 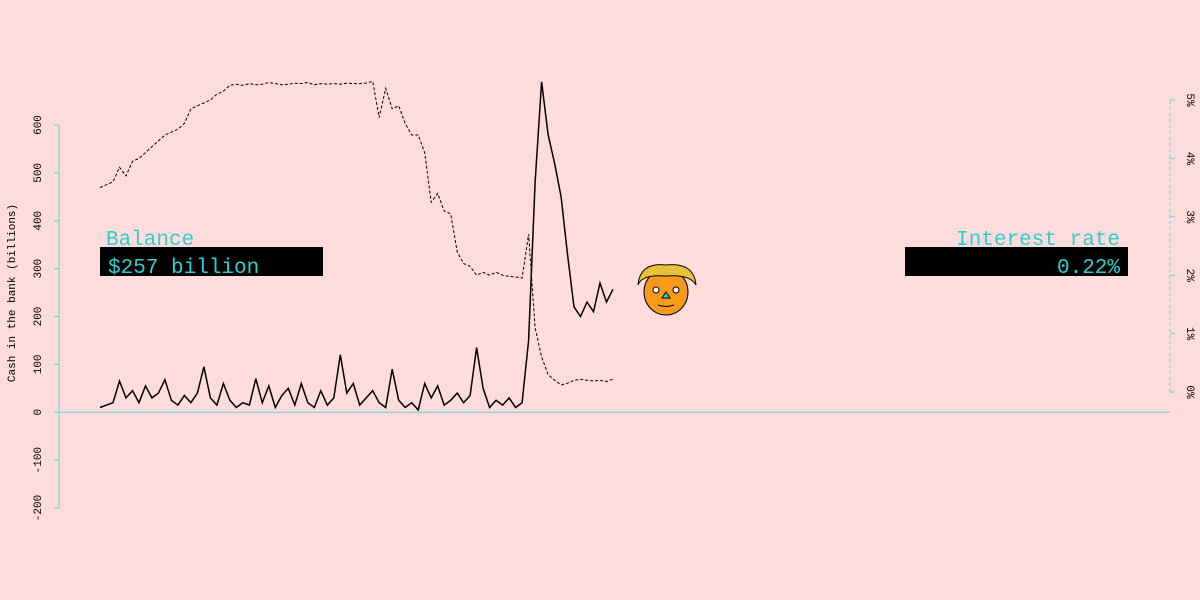 What do you see at coordinates (183, 268) in the screenshot?
I see `panel-value: $257 billion` at bounding box center [183, 268].